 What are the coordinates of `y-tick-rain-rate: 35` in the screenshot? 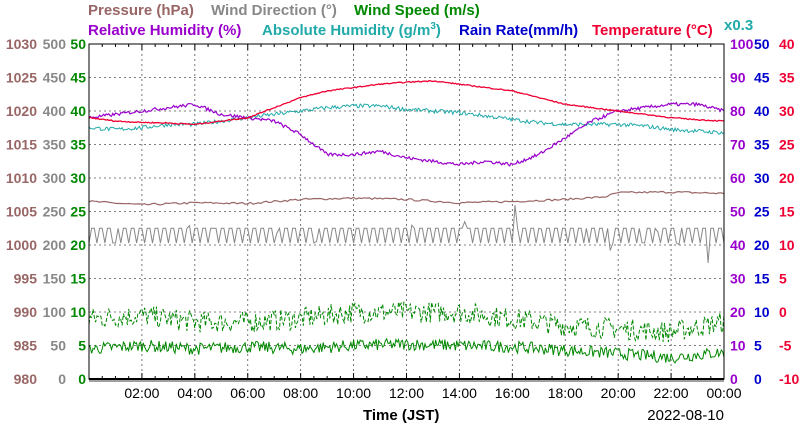 It's located at (762, 145).